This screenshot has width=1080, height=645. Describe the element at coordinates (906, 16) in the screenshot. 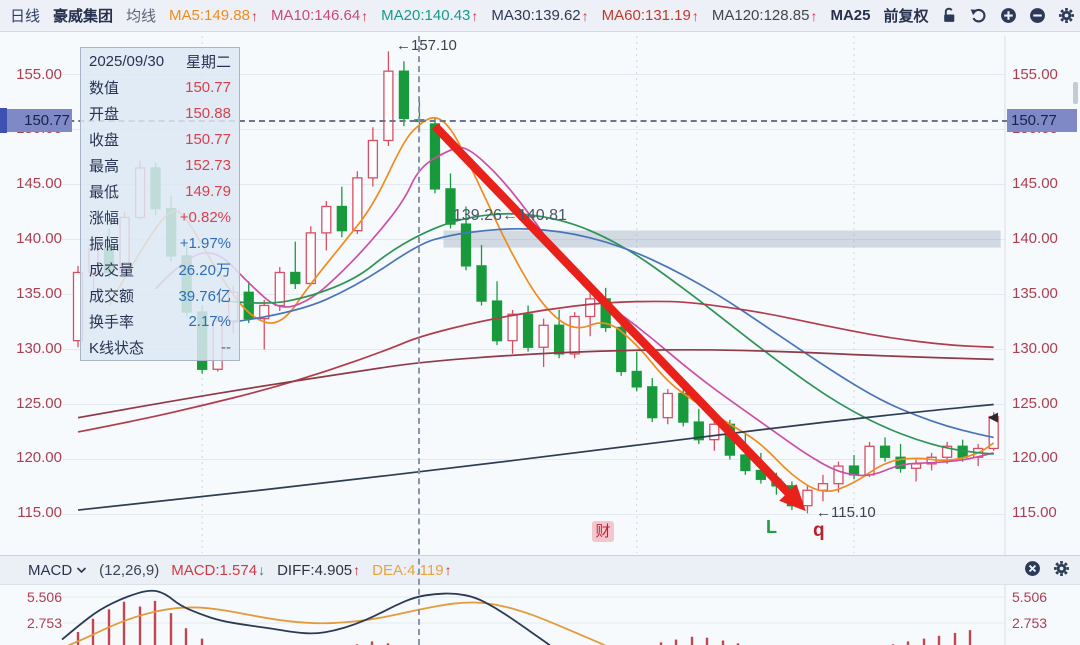

I see `adjust-mode-toggle: 前复权` at that location.